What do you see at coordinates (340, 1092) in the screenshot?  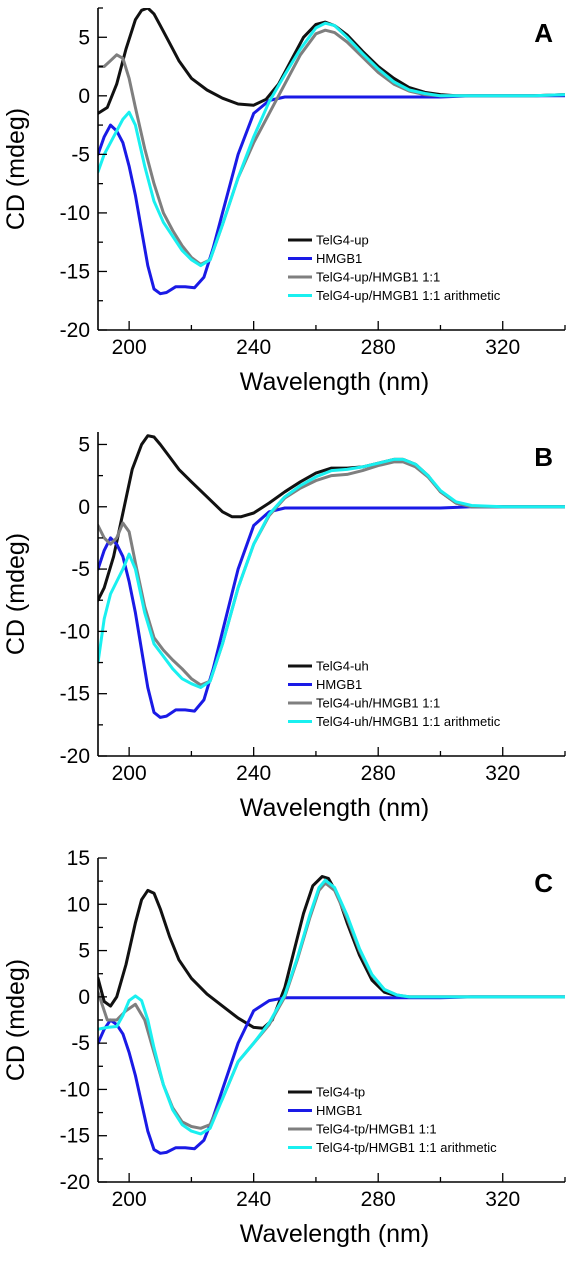 I see `legend-label-c-1: TelG4-tp` at bounding box center [340, 1092].